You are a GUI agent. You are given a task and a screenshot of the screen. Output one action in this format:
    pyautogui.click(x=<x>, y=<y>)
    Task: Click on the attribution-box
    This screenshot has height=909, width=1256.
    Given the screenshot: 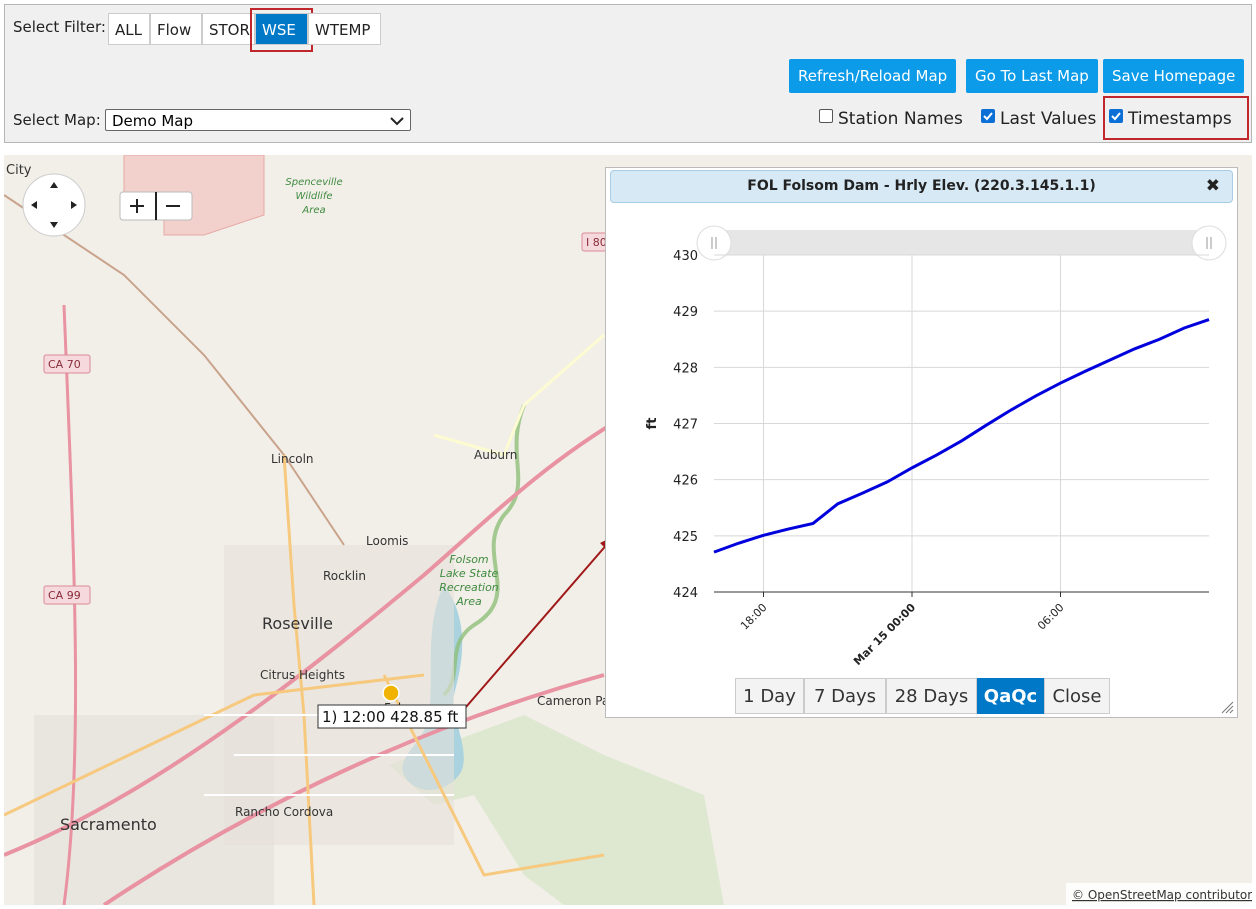 What is the action you would take?
    pyautogui.click(x=1159, y=894)
    